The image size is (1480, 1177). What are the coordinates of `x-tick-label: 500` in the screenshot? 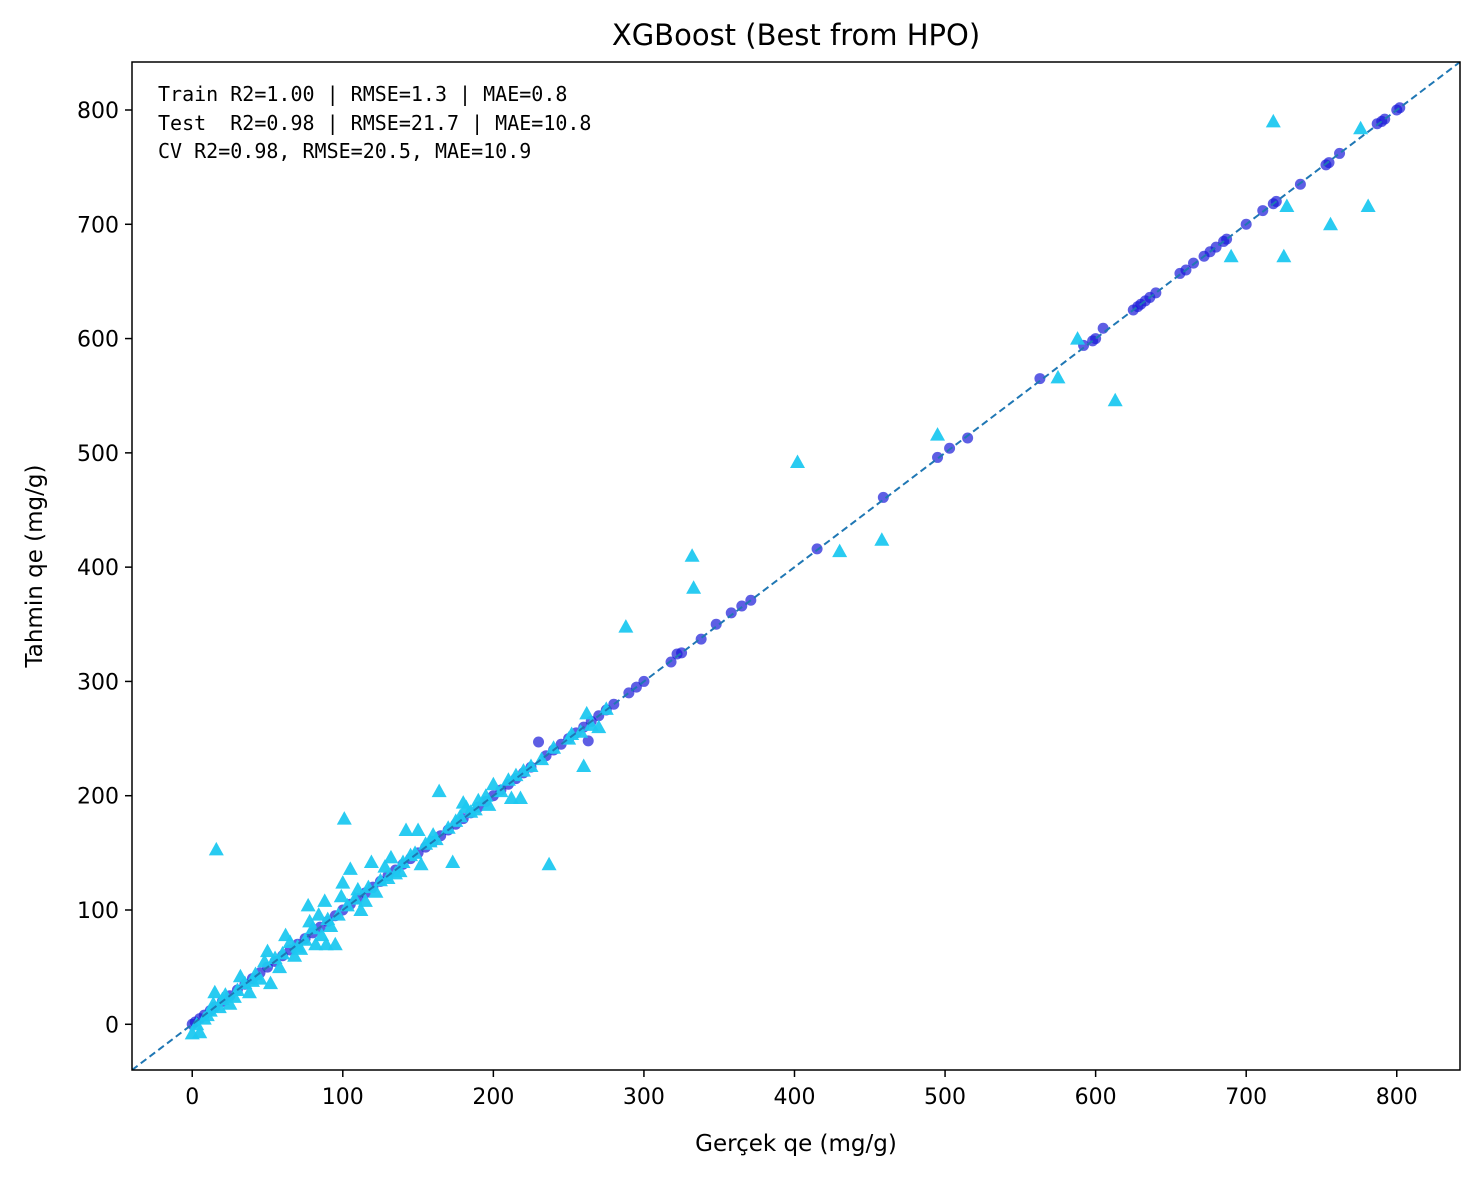 It's located at (945, 1097).